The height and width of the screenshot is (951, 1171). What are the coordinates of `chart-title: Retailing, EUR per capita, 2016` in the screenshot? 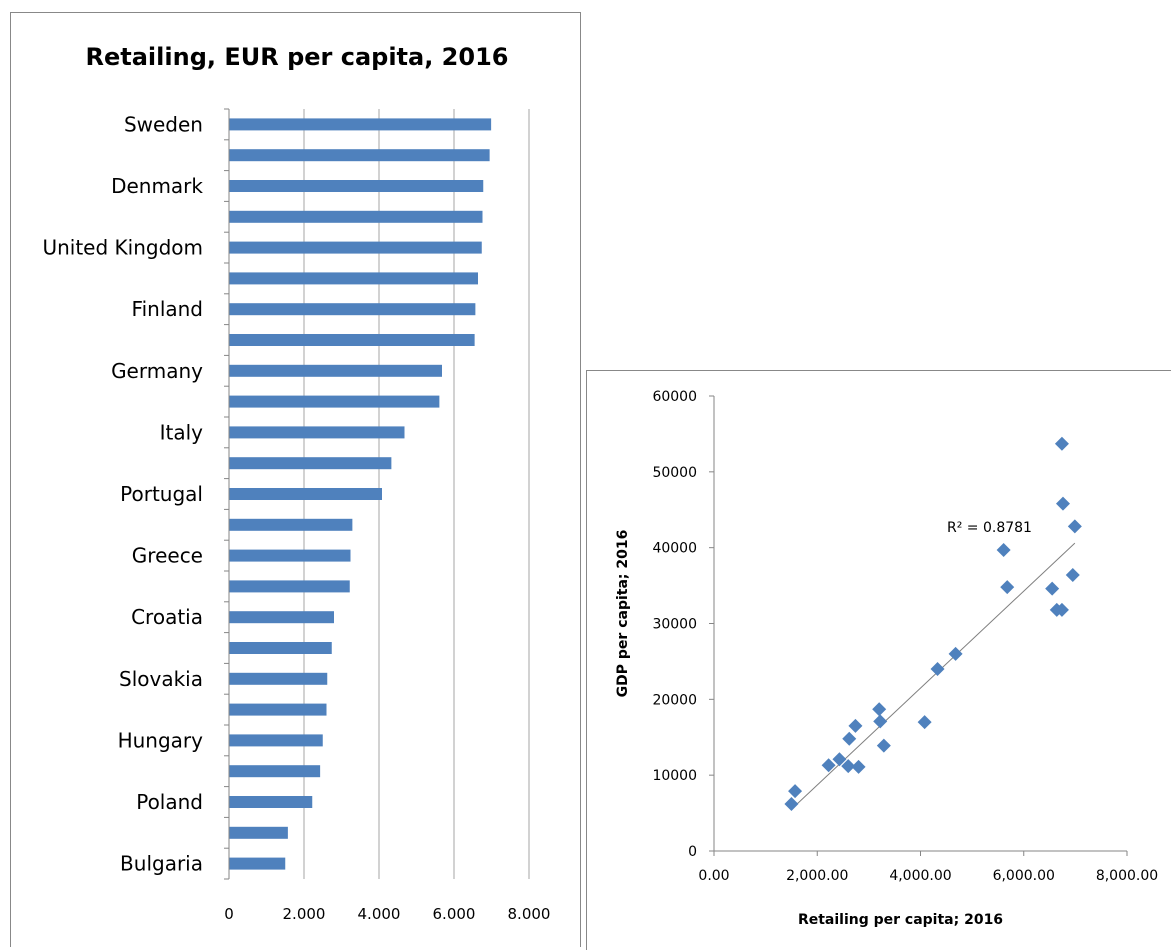 It's located at (297, 57).